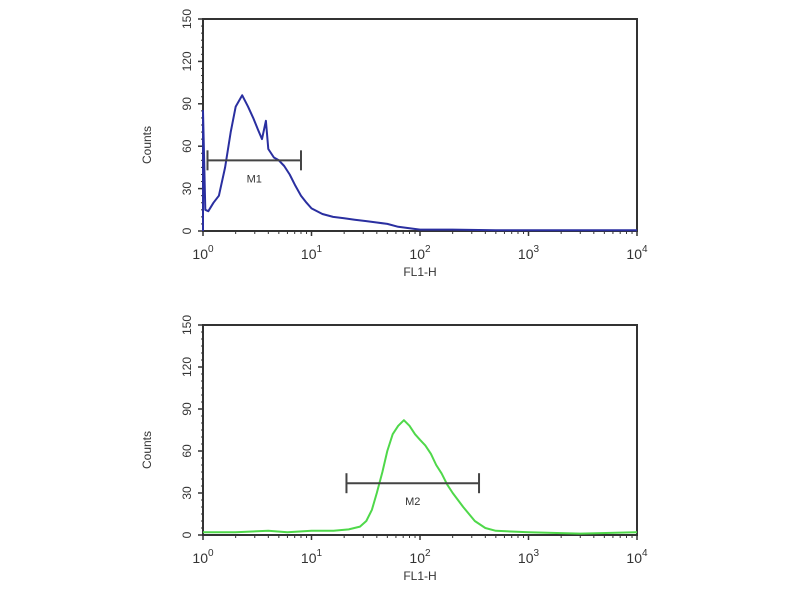 This screenshot has width=800, height=605. What do you see at coordinates (412, 502) in the screenshot?
I see `marker-label: M2` at bounding box center [412, 502].